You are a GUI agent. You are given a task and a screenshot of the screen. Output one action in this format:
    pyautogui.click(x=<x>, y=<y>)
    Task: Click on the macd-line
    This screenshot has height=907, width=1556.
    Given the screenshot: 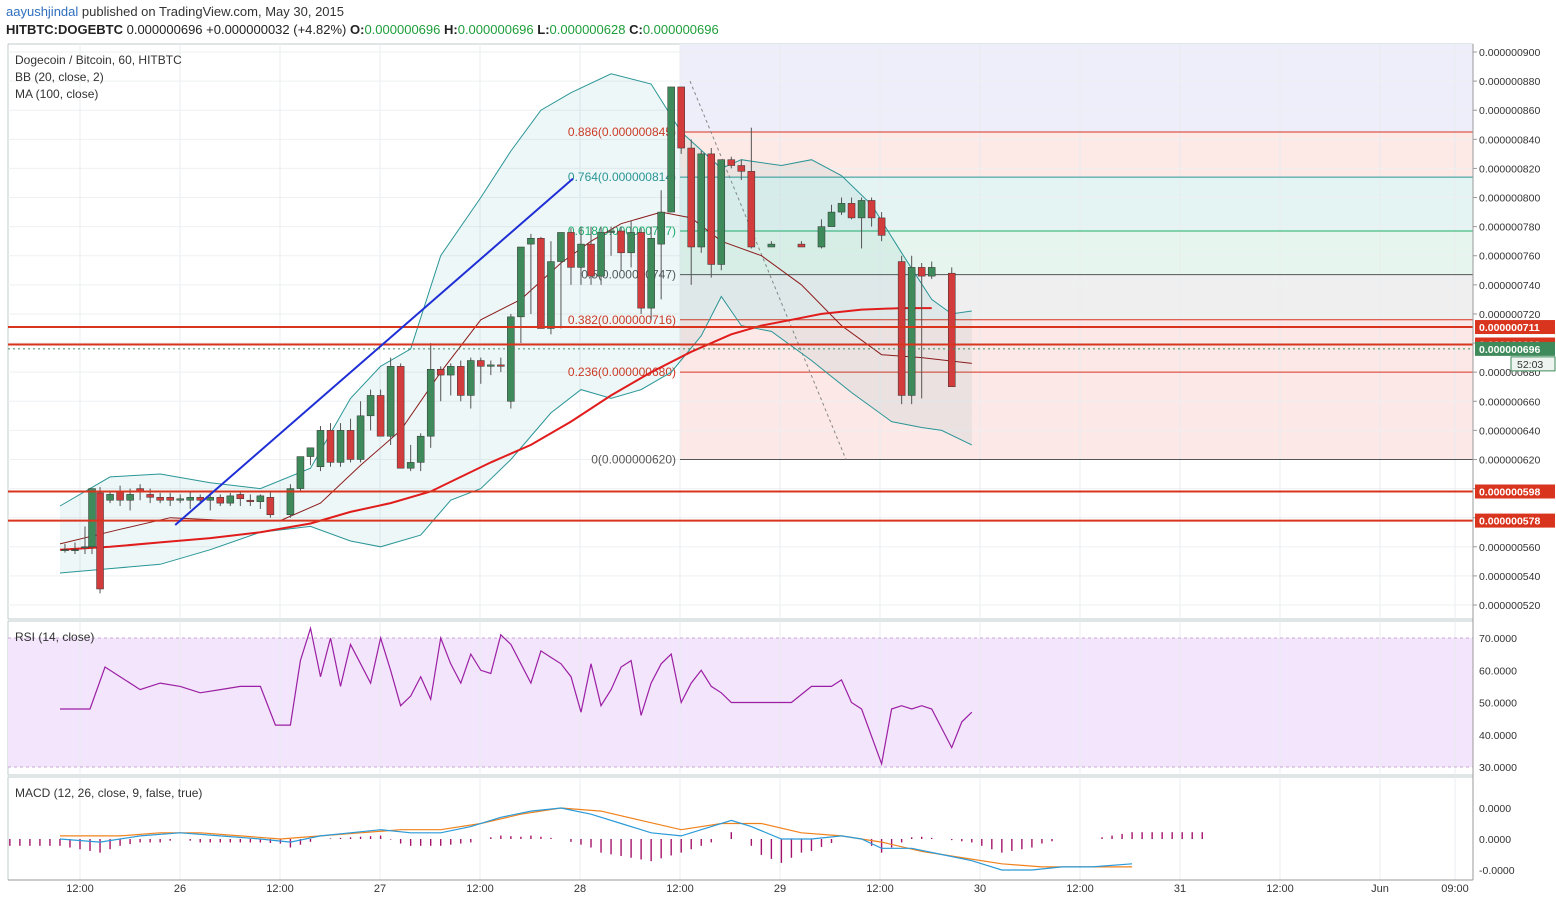 What is the action you would take?
    pyautogui.click(x=596, y=839)
    